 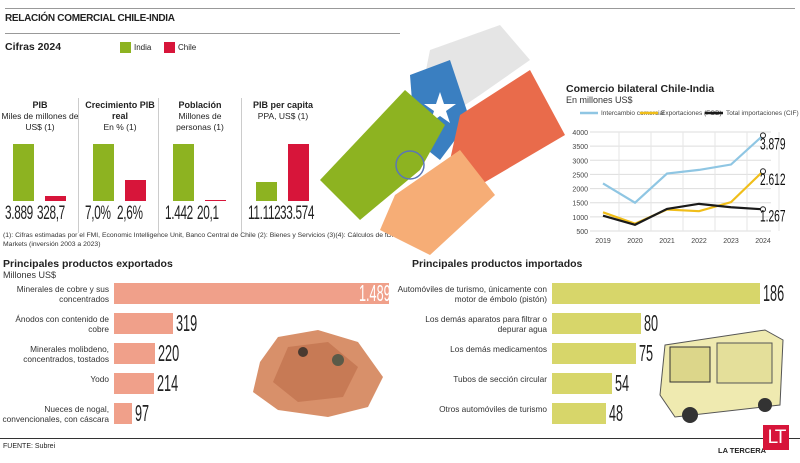 What do you see at coordinates (29, 446) in the screenshot?
I see `source: FUENTE: Subrei` at bounding box center [29, 446].